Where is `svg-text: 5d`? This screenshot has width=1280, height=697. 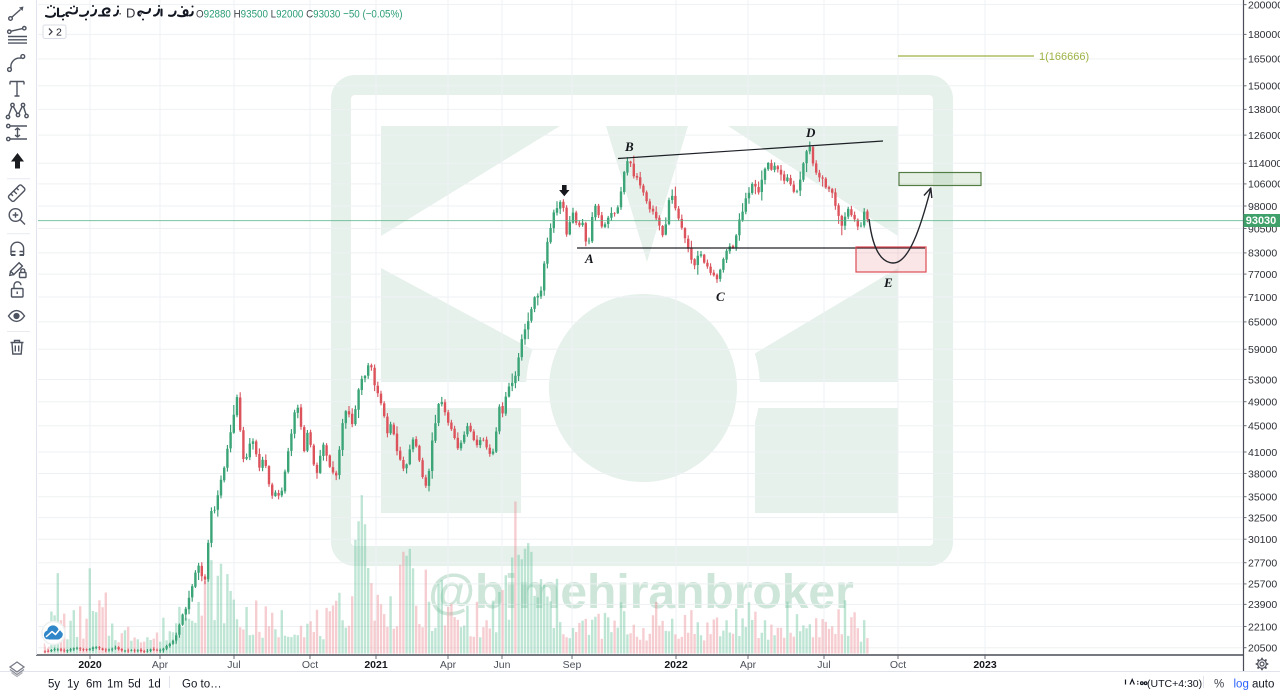 svg-text: 5d is located at coordinates (134, 685).